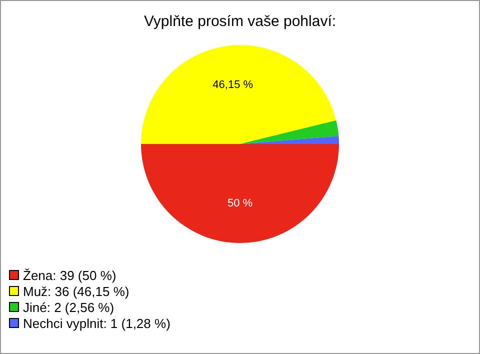 This screenshot has height=354, width=480. Describe the element at coordinates (76, 291) in the screenshot. I see `legend-label: Muž: 36 (46,15 %)` at that location.